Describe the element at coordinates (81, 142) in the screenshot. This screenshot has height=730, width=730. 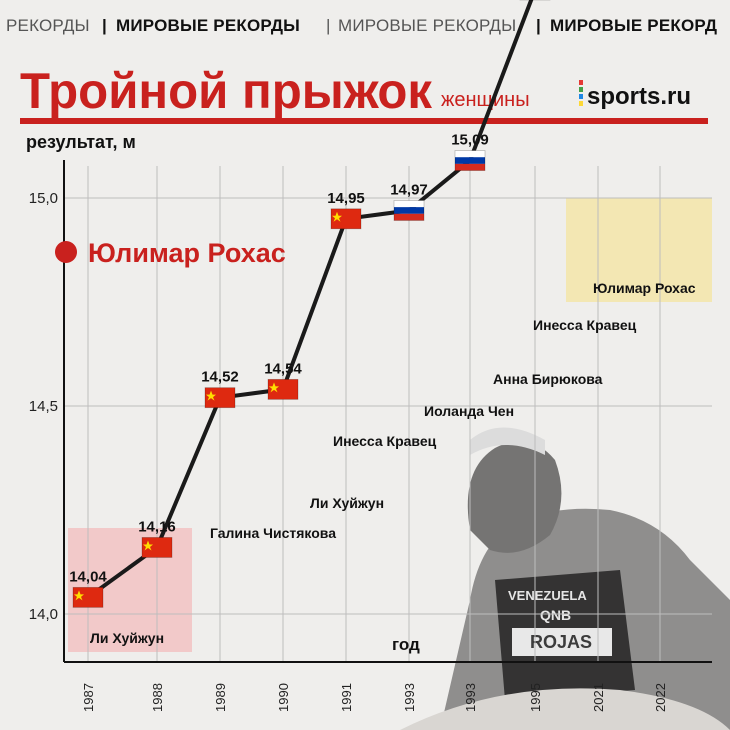
I see `y-axis-label: результат, м` at that location.